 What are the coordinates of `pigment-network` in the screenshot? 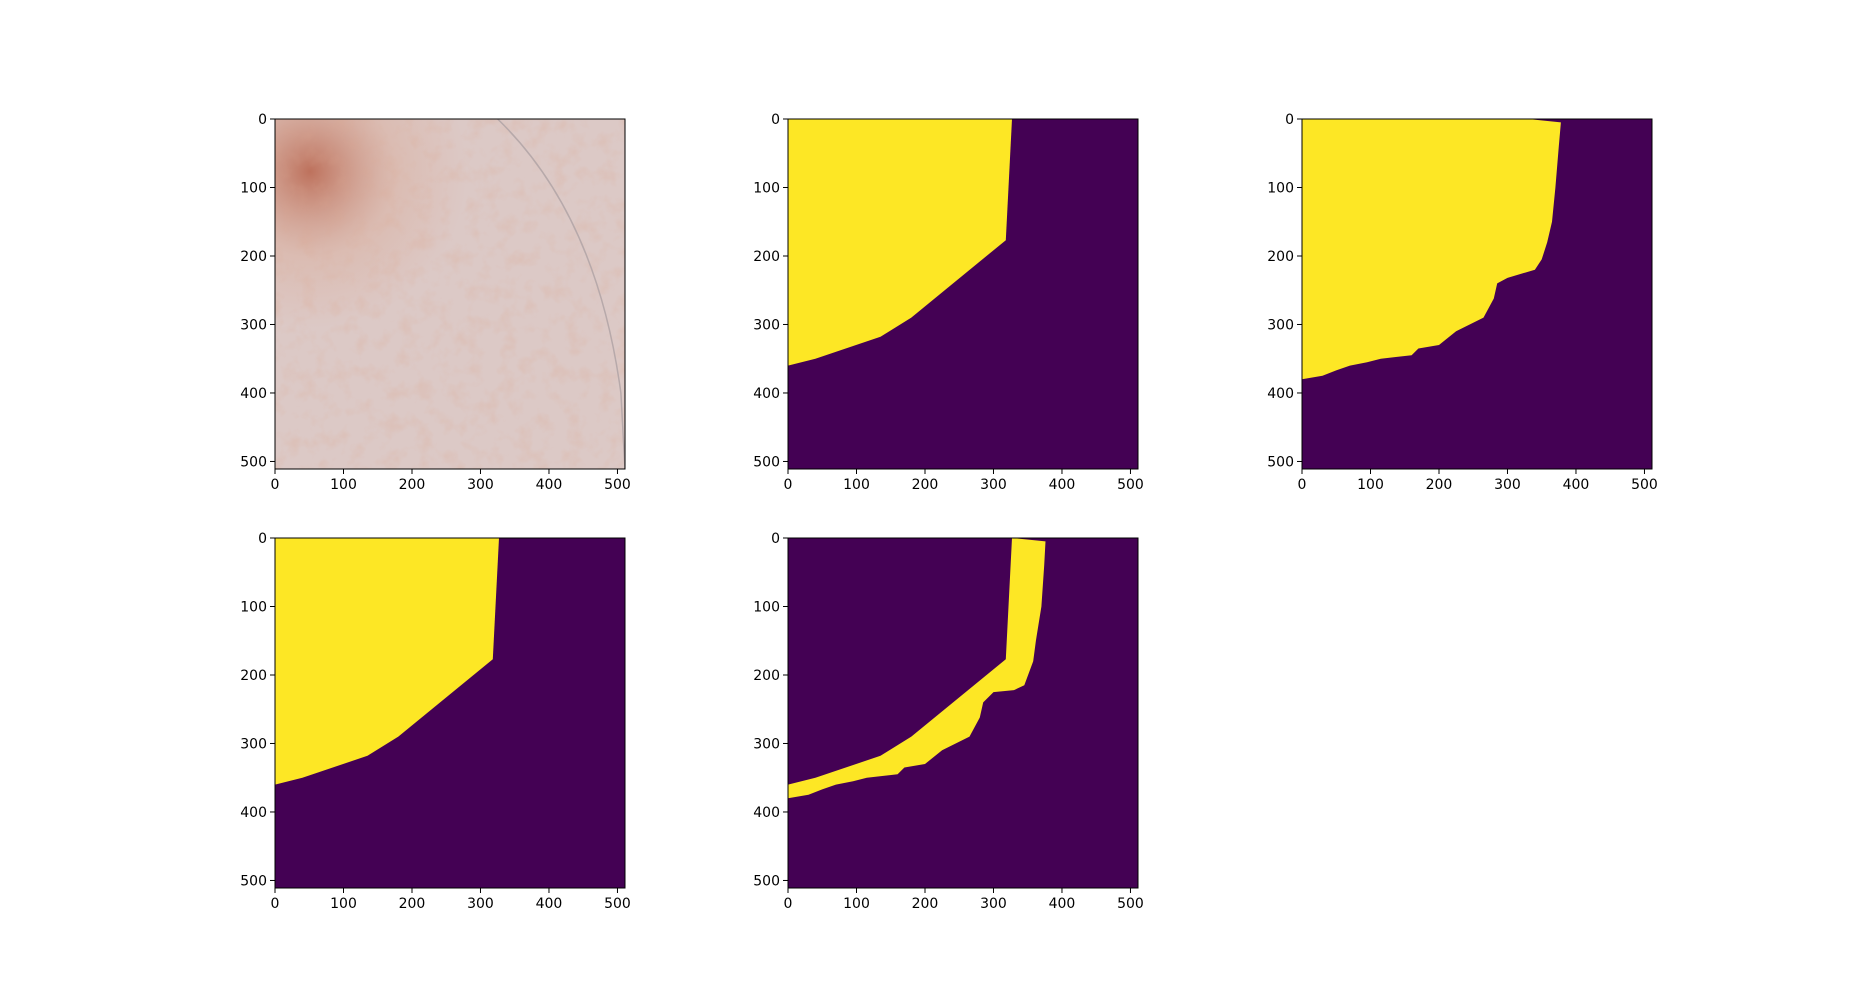 It's located at (450, 294).